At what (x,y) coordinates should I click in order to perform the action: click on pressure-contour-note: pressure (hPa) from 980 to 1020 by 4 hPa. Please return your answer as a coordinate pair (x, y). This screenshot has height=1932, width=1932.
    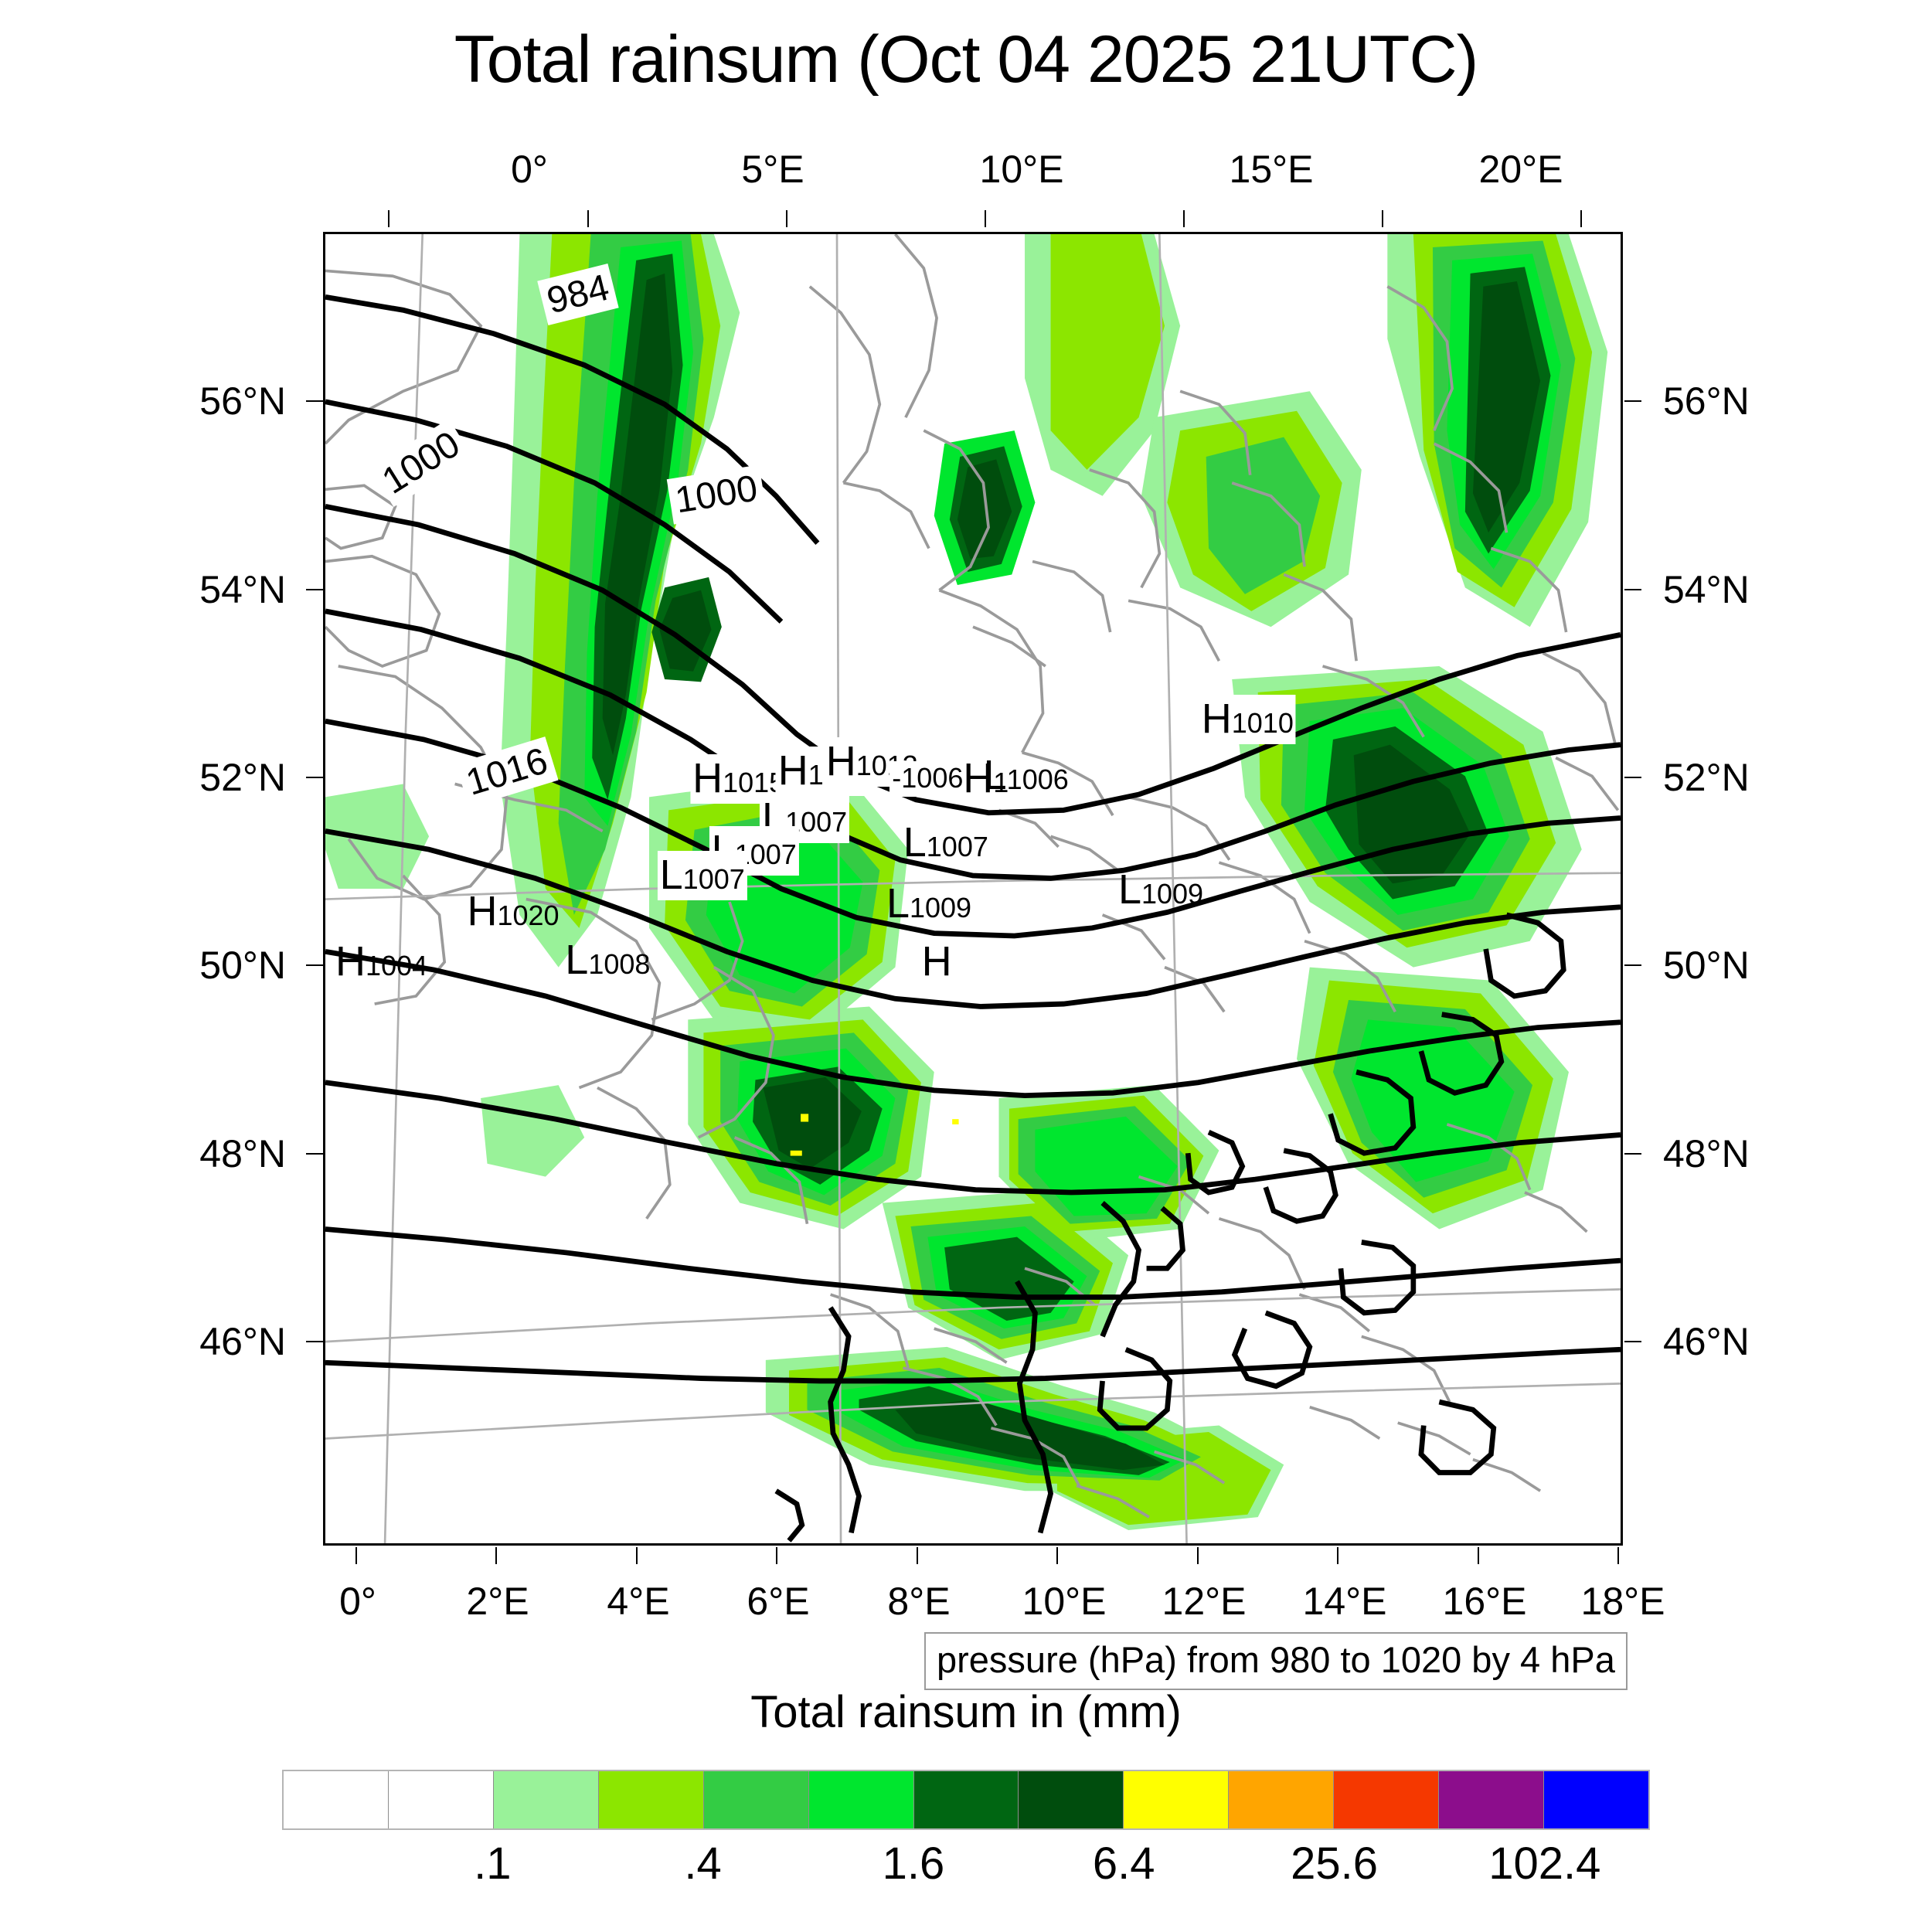
    Looking at the image, I should click on (1276, 1661).